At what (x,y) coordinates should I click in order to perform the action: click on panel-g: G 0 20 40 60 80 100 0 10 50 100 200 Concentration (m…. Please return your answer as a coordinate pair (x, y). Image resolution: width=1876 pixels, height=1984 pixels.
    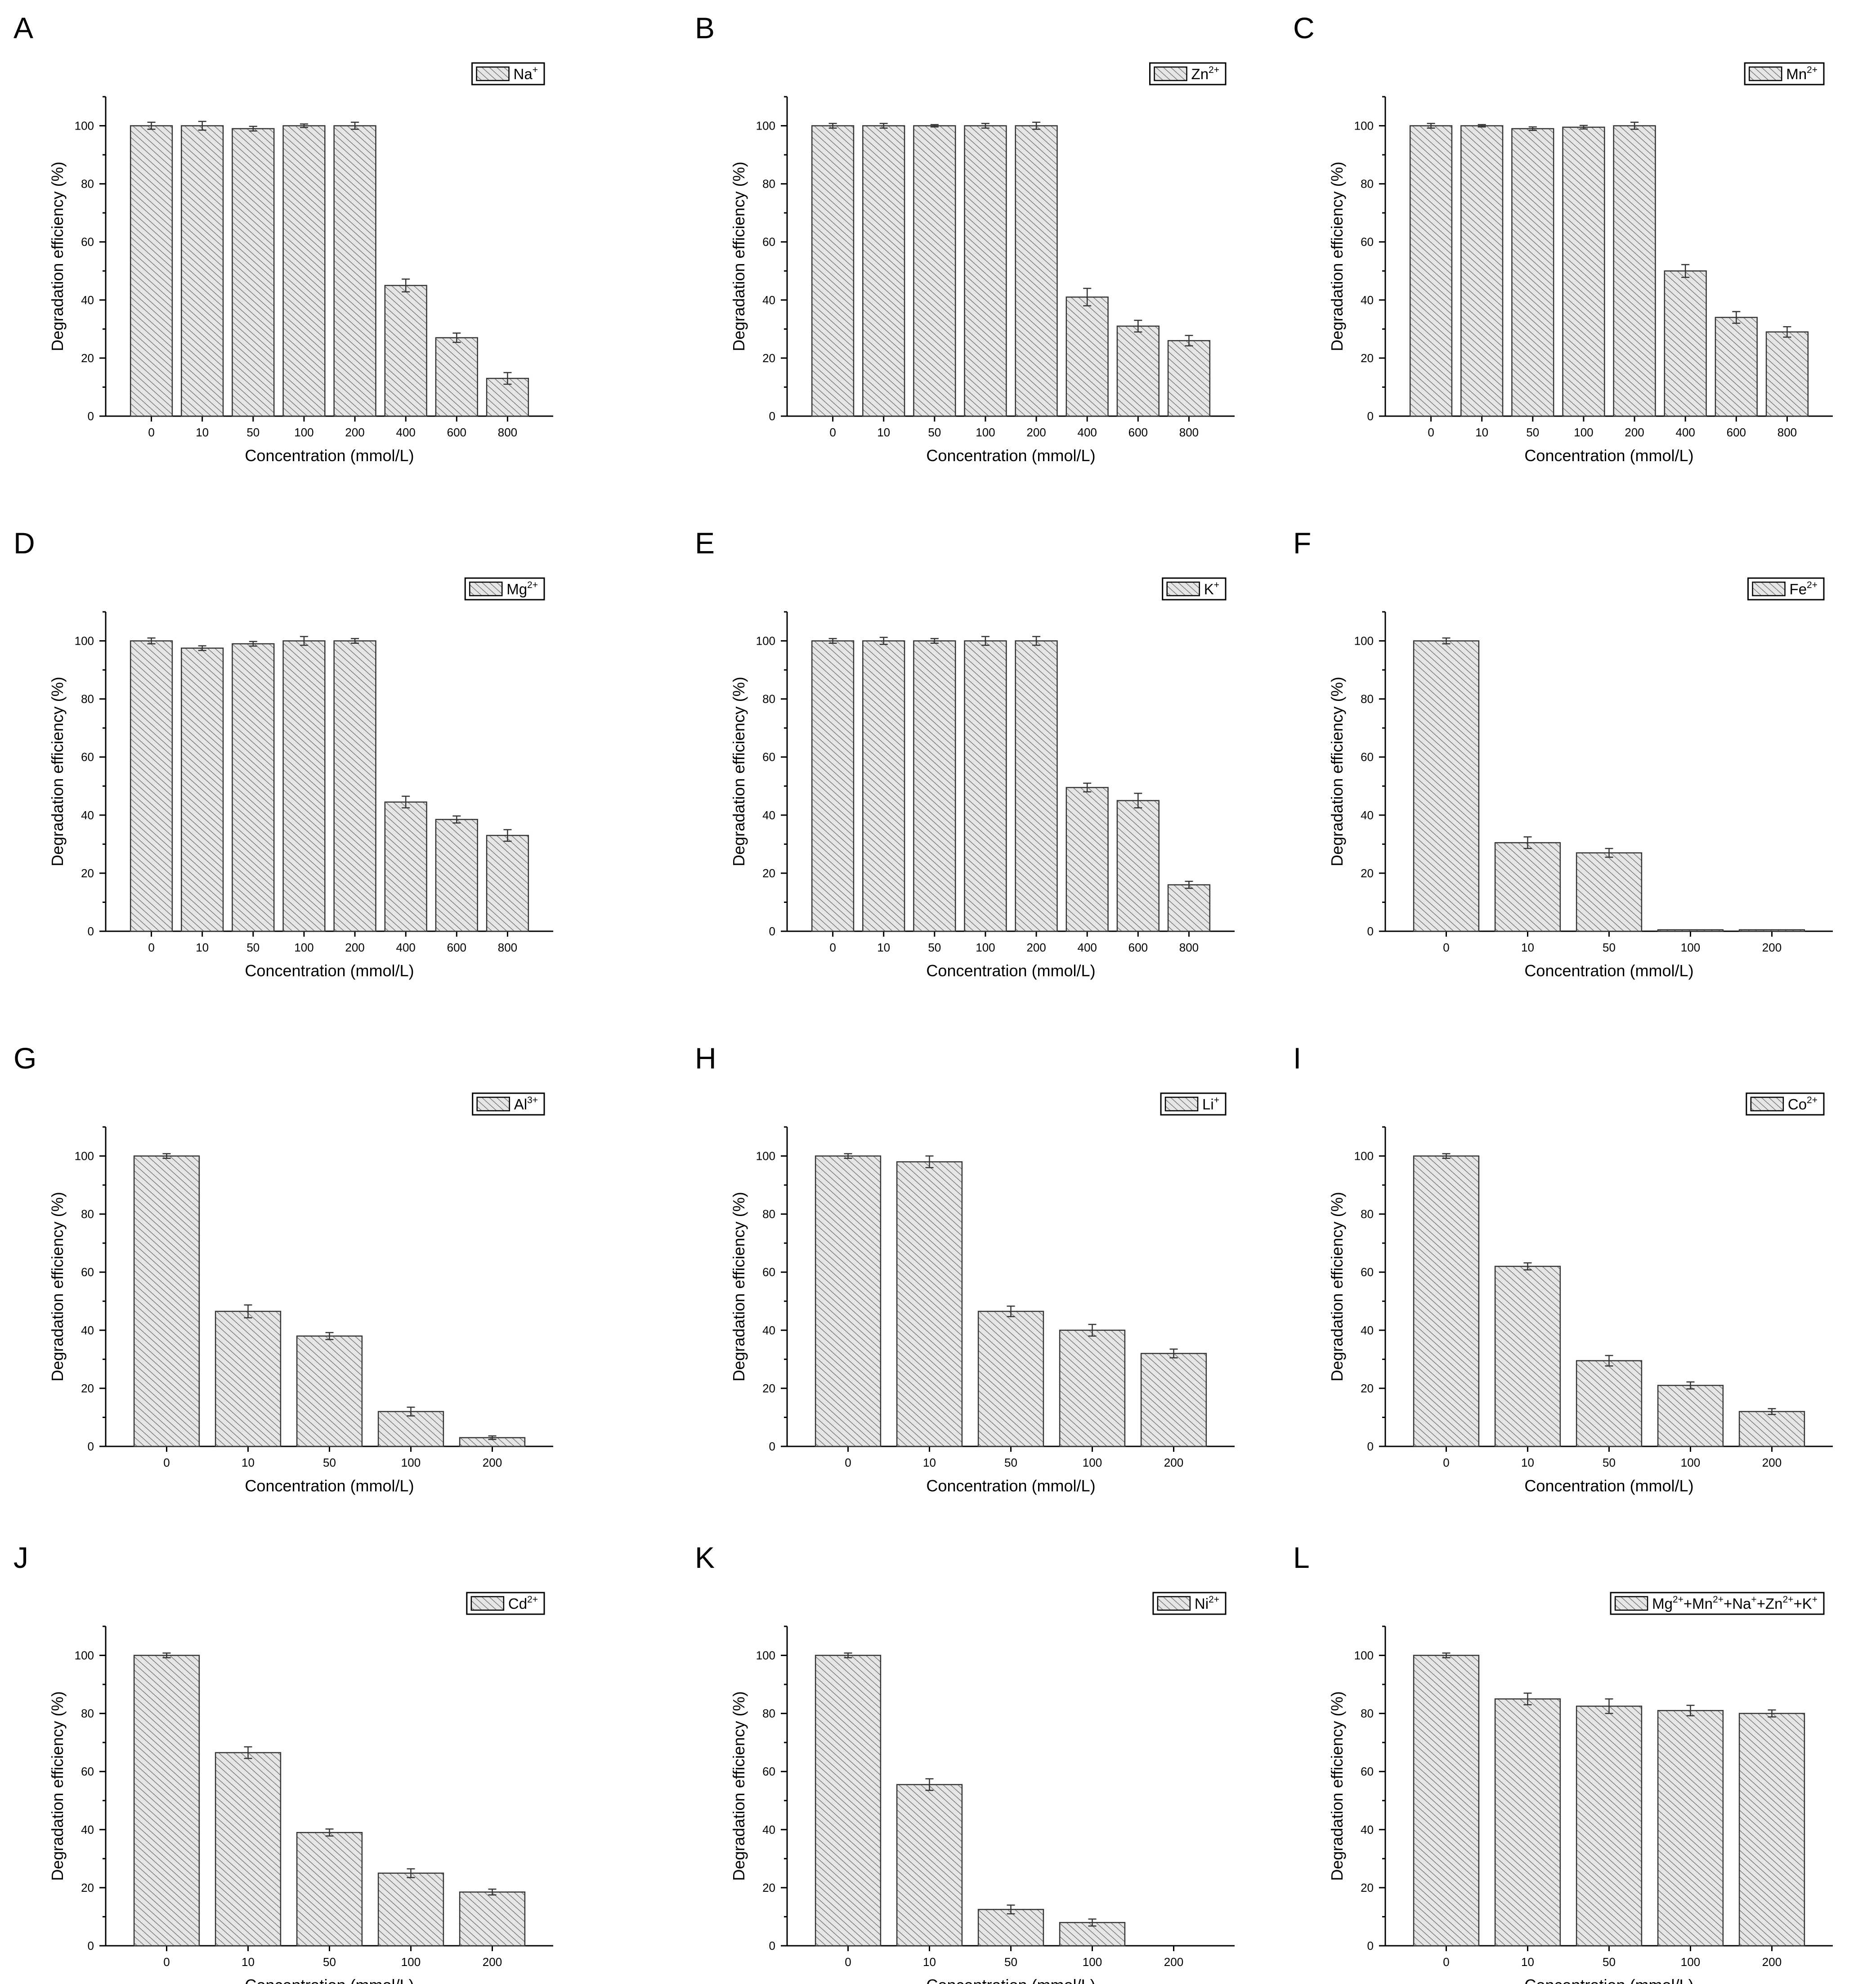
    Looking at the image, I should click on (283, 1268).